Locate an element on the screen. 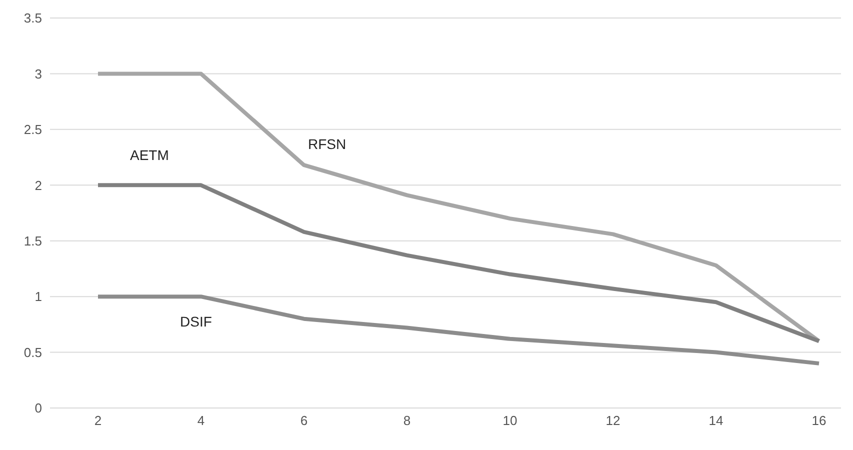 The width and height of the screenshot is (853, 450). x-tick-label: 14 is located at coordinates (716, 420).